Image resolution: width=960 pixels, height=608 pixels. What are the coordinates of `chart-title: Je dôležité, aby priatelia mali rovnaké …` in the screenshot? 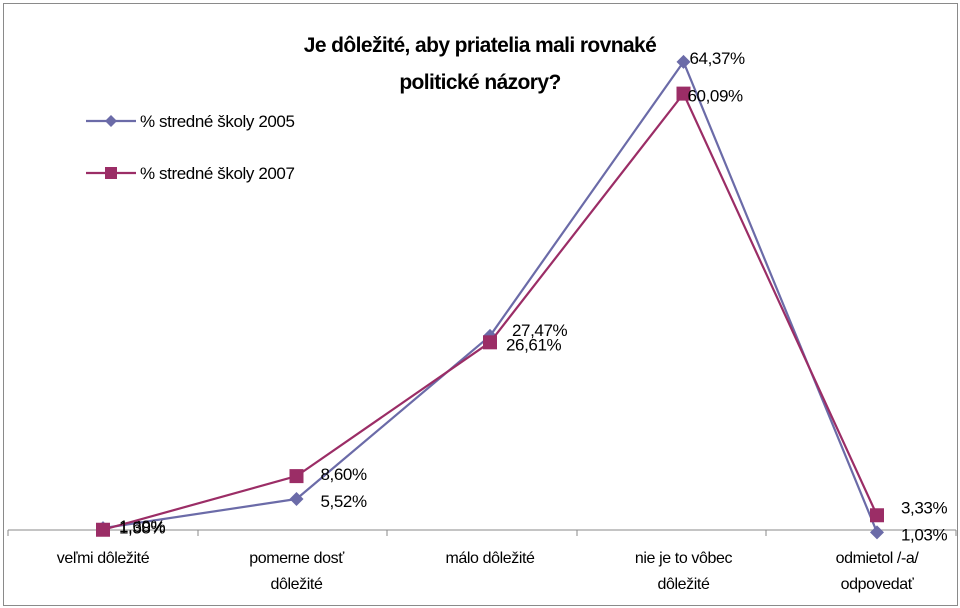 It's located at (480, 64).